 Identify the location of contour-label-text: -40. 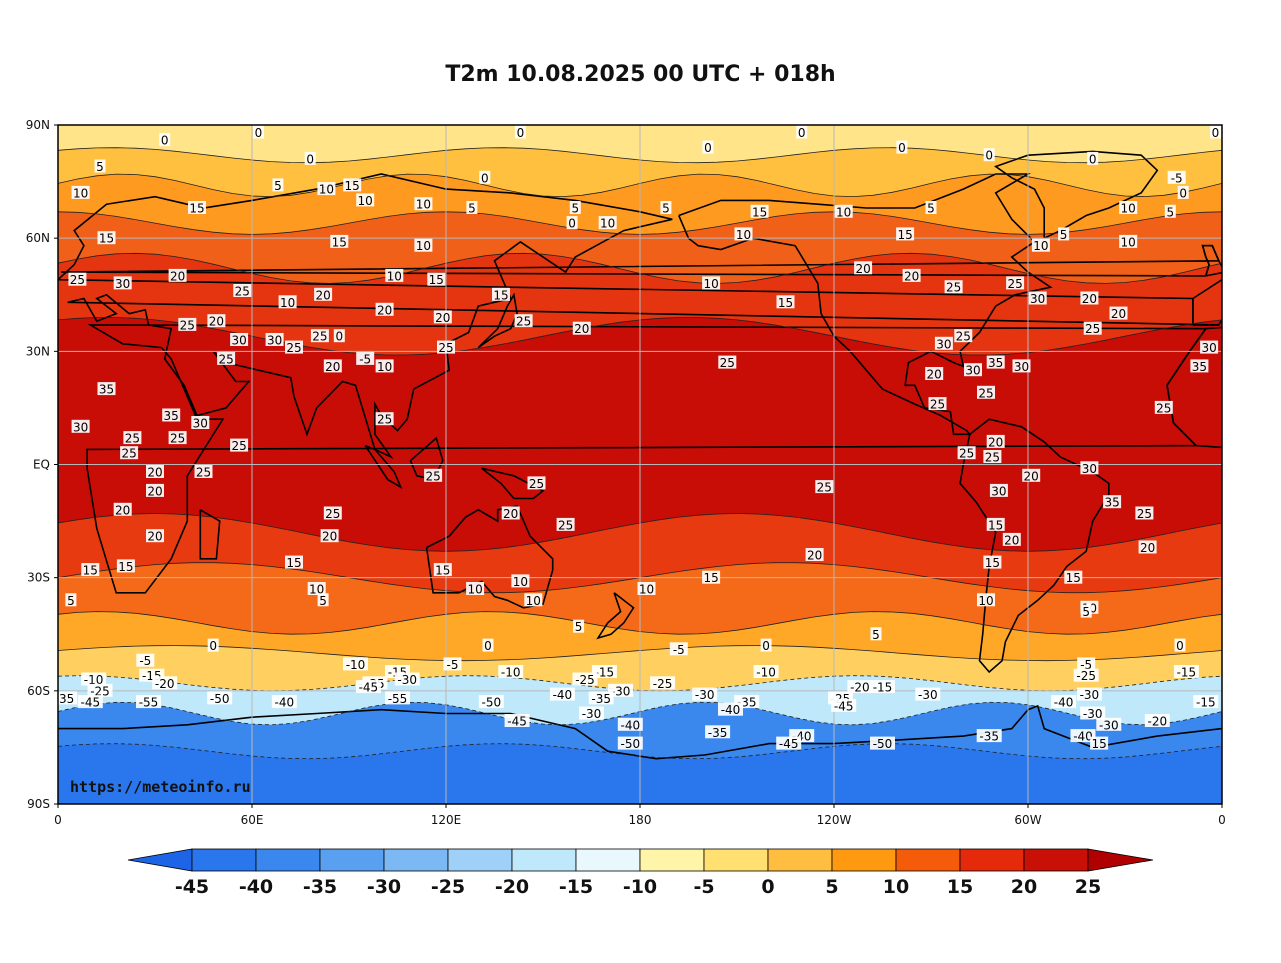
(563, 695).